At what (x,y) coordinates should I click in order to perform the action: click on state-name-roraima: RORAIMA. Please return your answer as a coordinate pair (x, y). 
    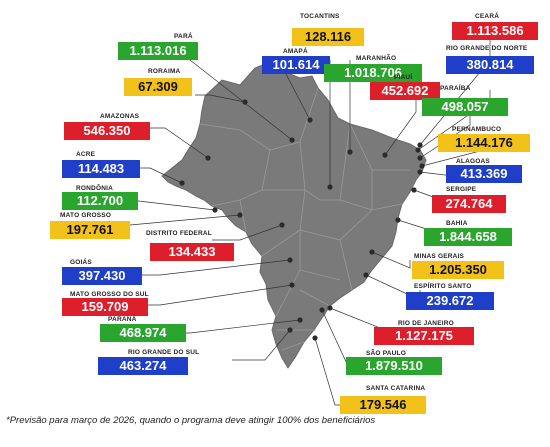
    Looking at the image, I should click on (164, 71).